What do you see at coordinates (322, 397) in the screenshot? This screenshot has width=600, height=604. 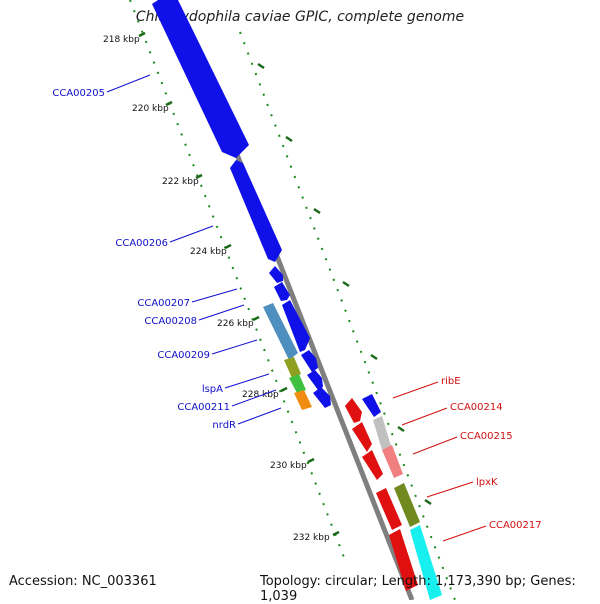 I see `gene-block-nrdr` at bounding box center [322, 397].